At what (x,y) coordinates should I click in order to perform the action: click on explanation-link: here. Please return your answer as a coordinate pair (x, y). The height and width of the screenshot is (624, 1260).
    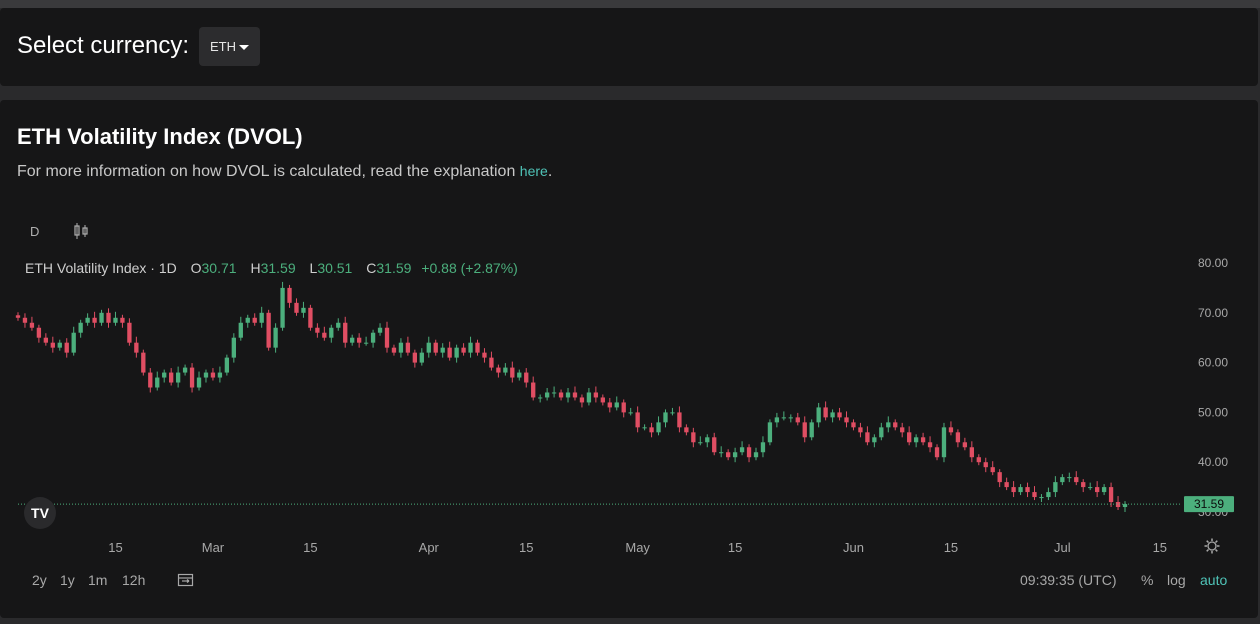
    Looking at the image, I should click on (533, 171).